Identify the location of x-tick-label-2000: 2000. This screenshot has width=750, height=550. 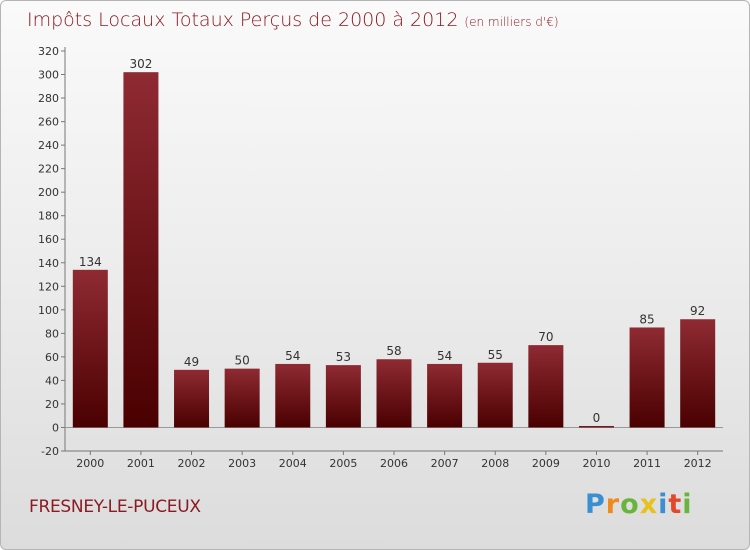
(90, 463).